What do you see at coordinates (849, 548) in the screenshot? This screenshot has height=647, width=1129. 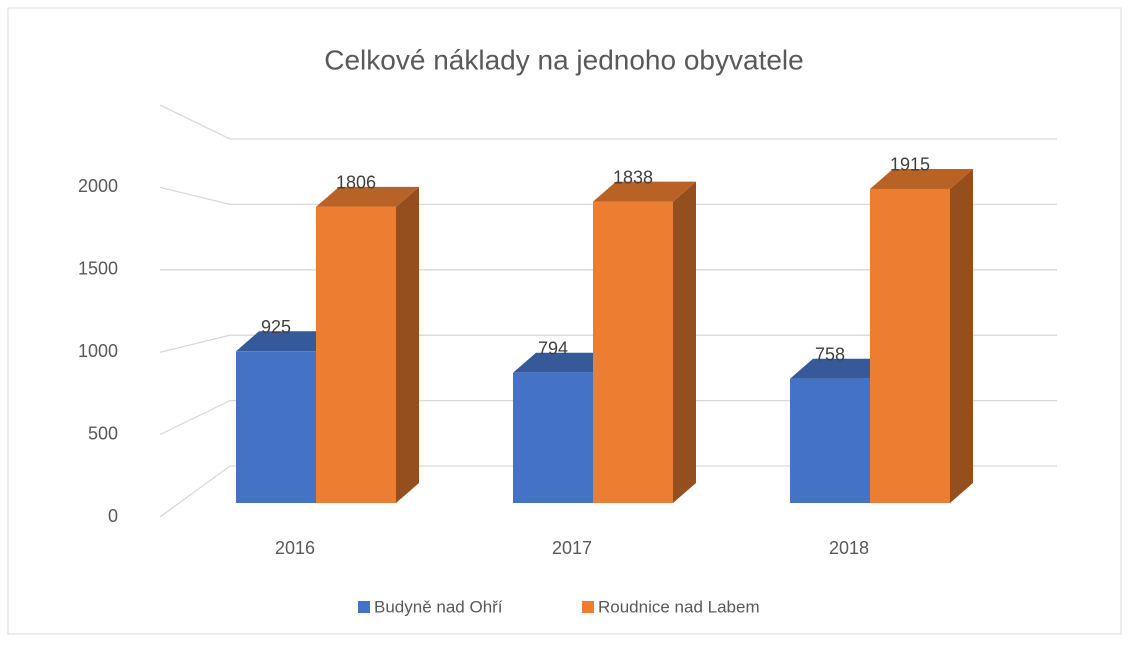 I see `x-tick-label: 2018` at bounding box center [849, 548].